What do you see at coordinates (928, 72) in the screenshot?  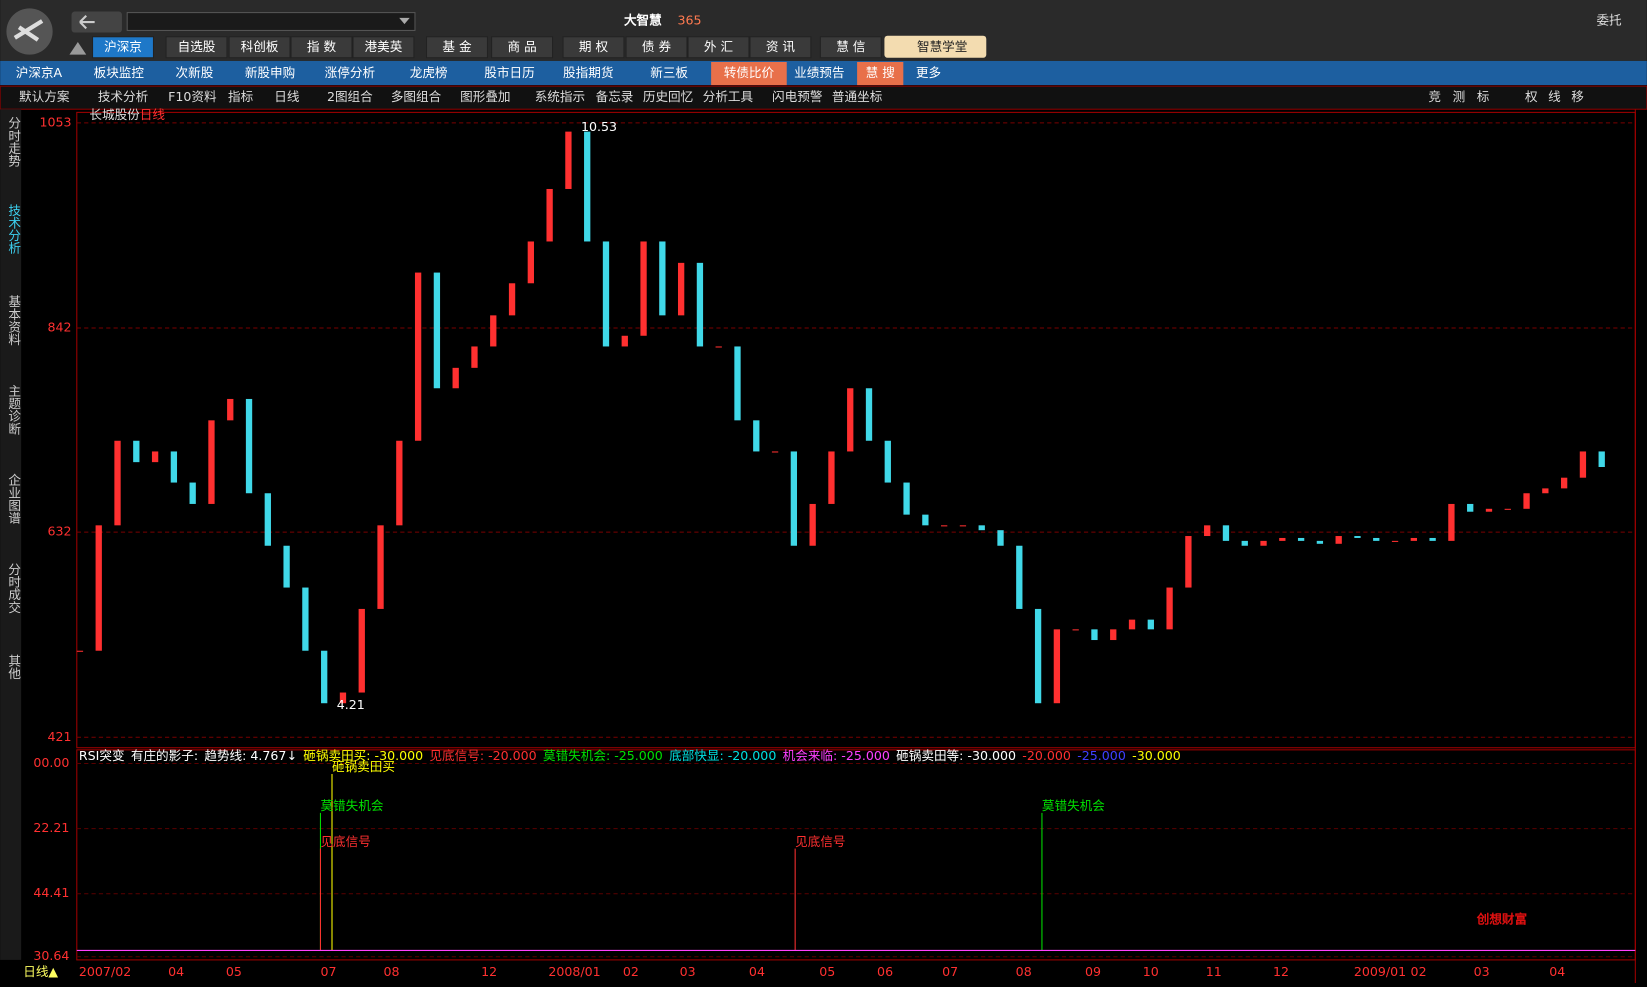 I see `sub-tab: 更多` at bounding box center [928, 72].